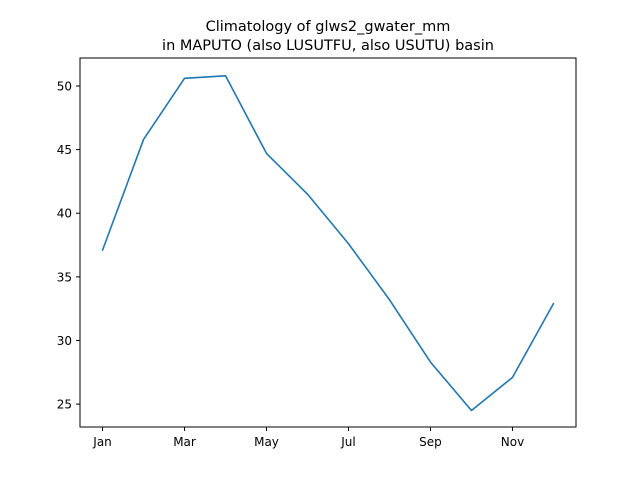 The width and height of the screenshot is (640, 484). Describe the element at coordinates (347, 442) in the screenshot. I see `x-tick-label-jul: Jul` at that location.